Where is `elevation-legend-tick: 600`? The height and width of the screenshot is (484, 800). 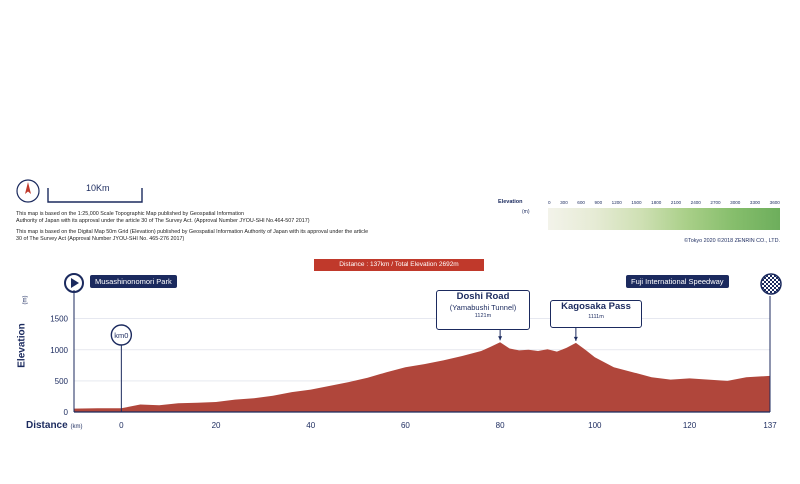
elevation-legend-tick: 600 is located at coordinates (581, 202).